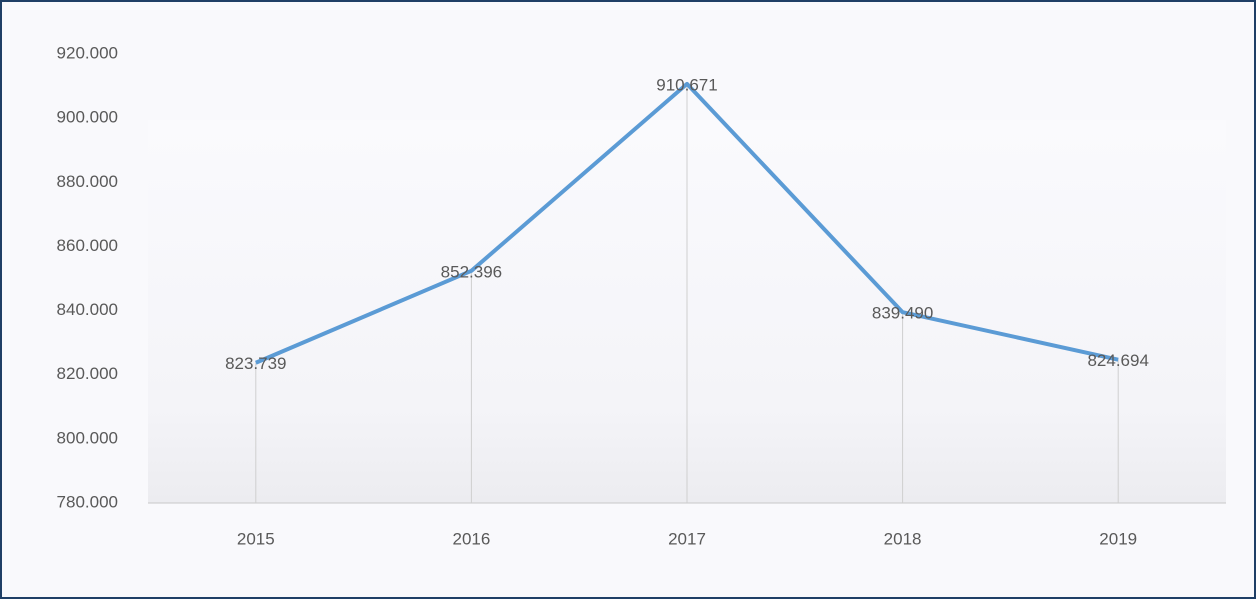  Describe the element at coordinates (1117, 360) in the screenshot. I see `data-label: 824.694` at that location.